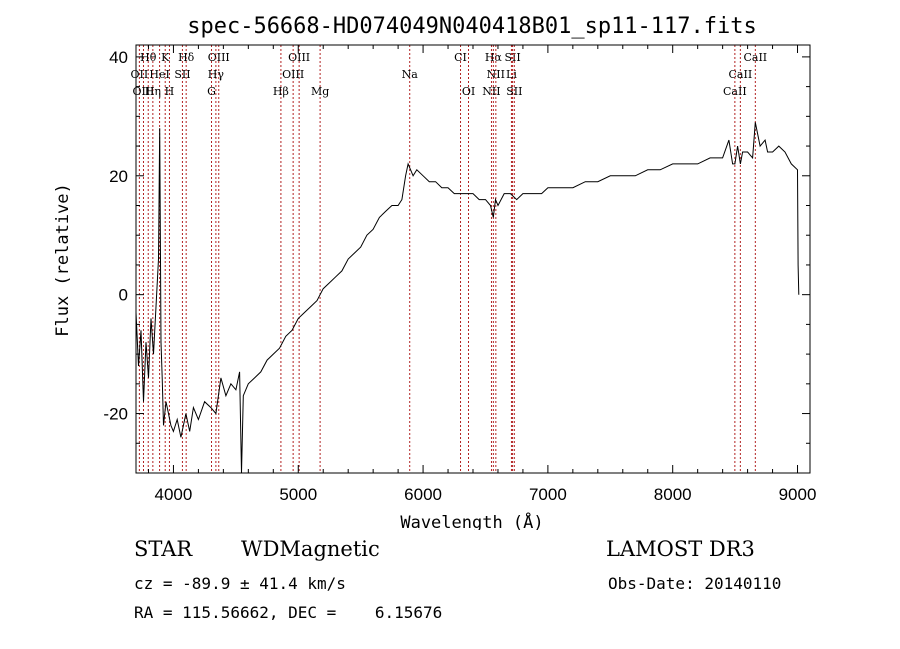 This screenshot has height=649, width=900. What do you see at coordinates (410, 74) in the screenshot?
I see `spectral-line-label: Na` at bounding box center [410, 74].